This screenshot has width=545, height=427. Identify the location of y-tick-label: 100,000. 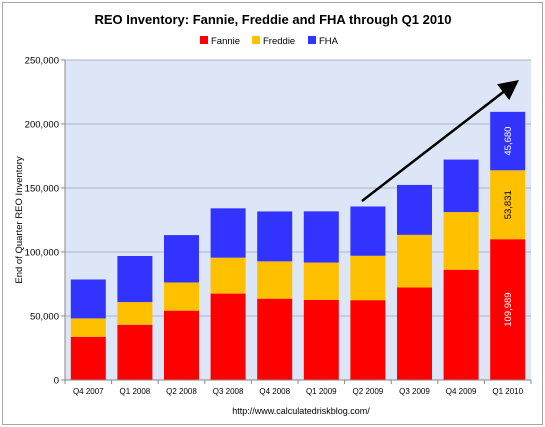
(42, 253).